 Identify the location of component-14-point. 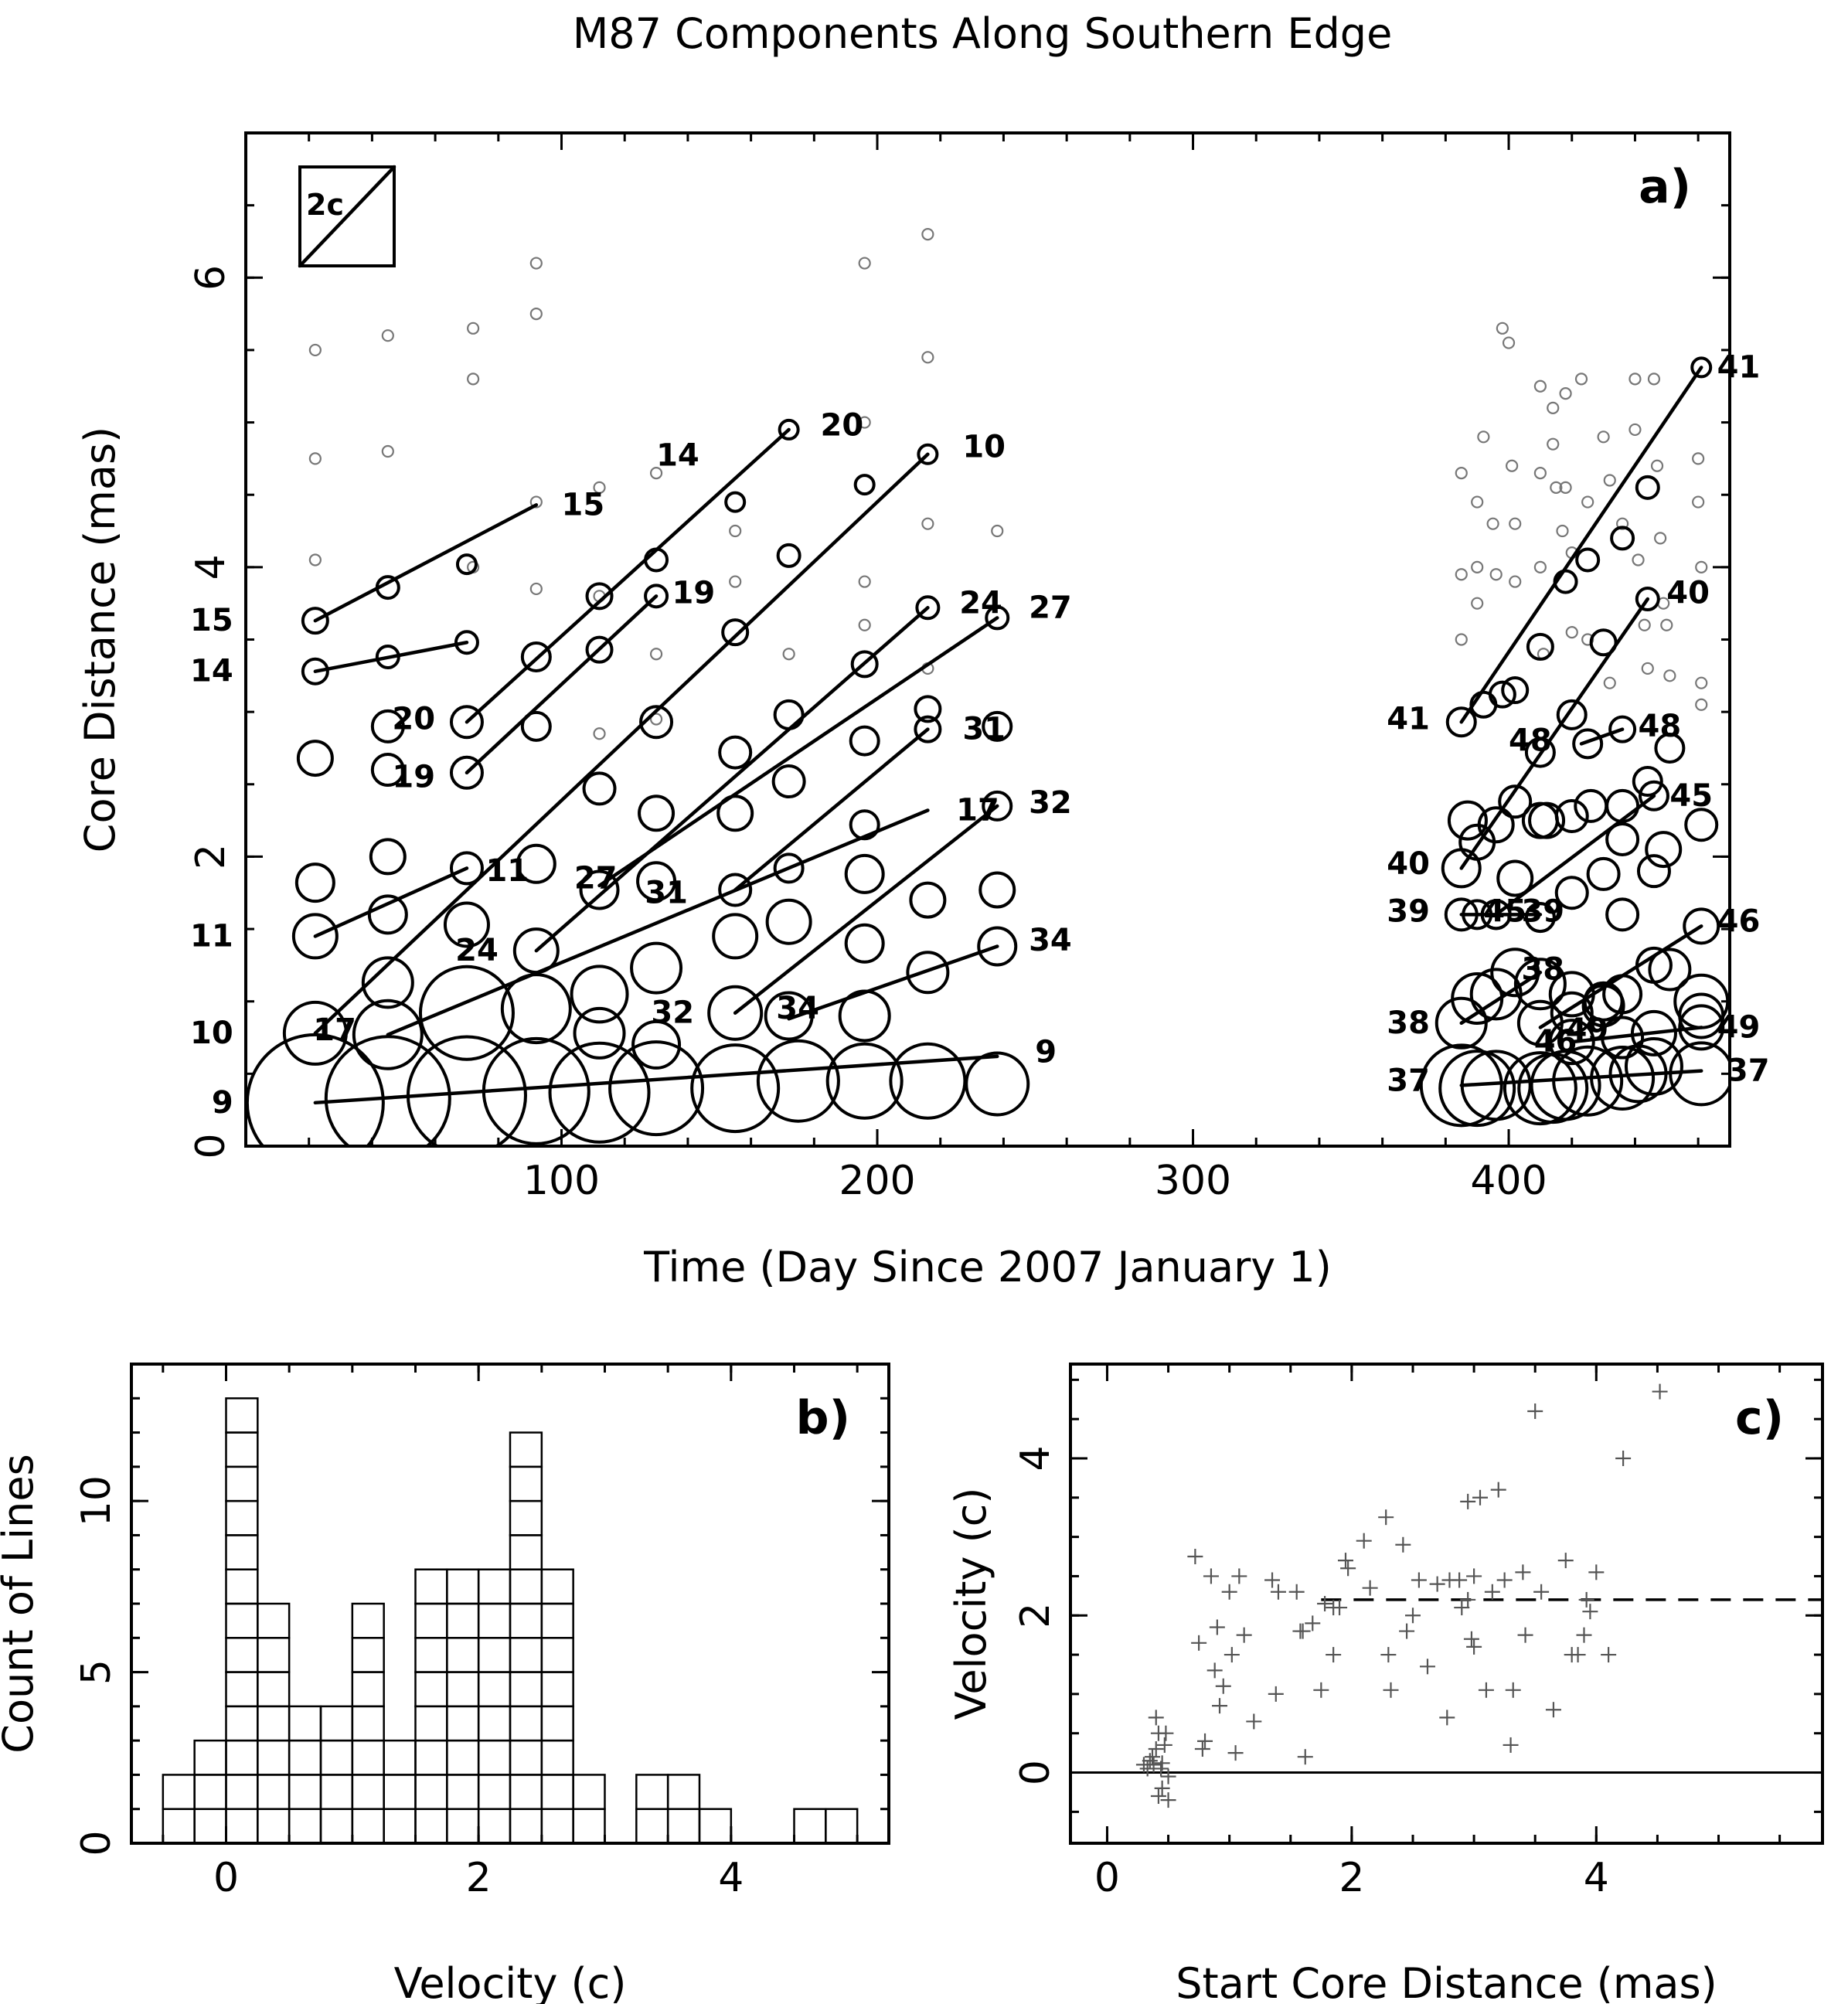
(315, 671).